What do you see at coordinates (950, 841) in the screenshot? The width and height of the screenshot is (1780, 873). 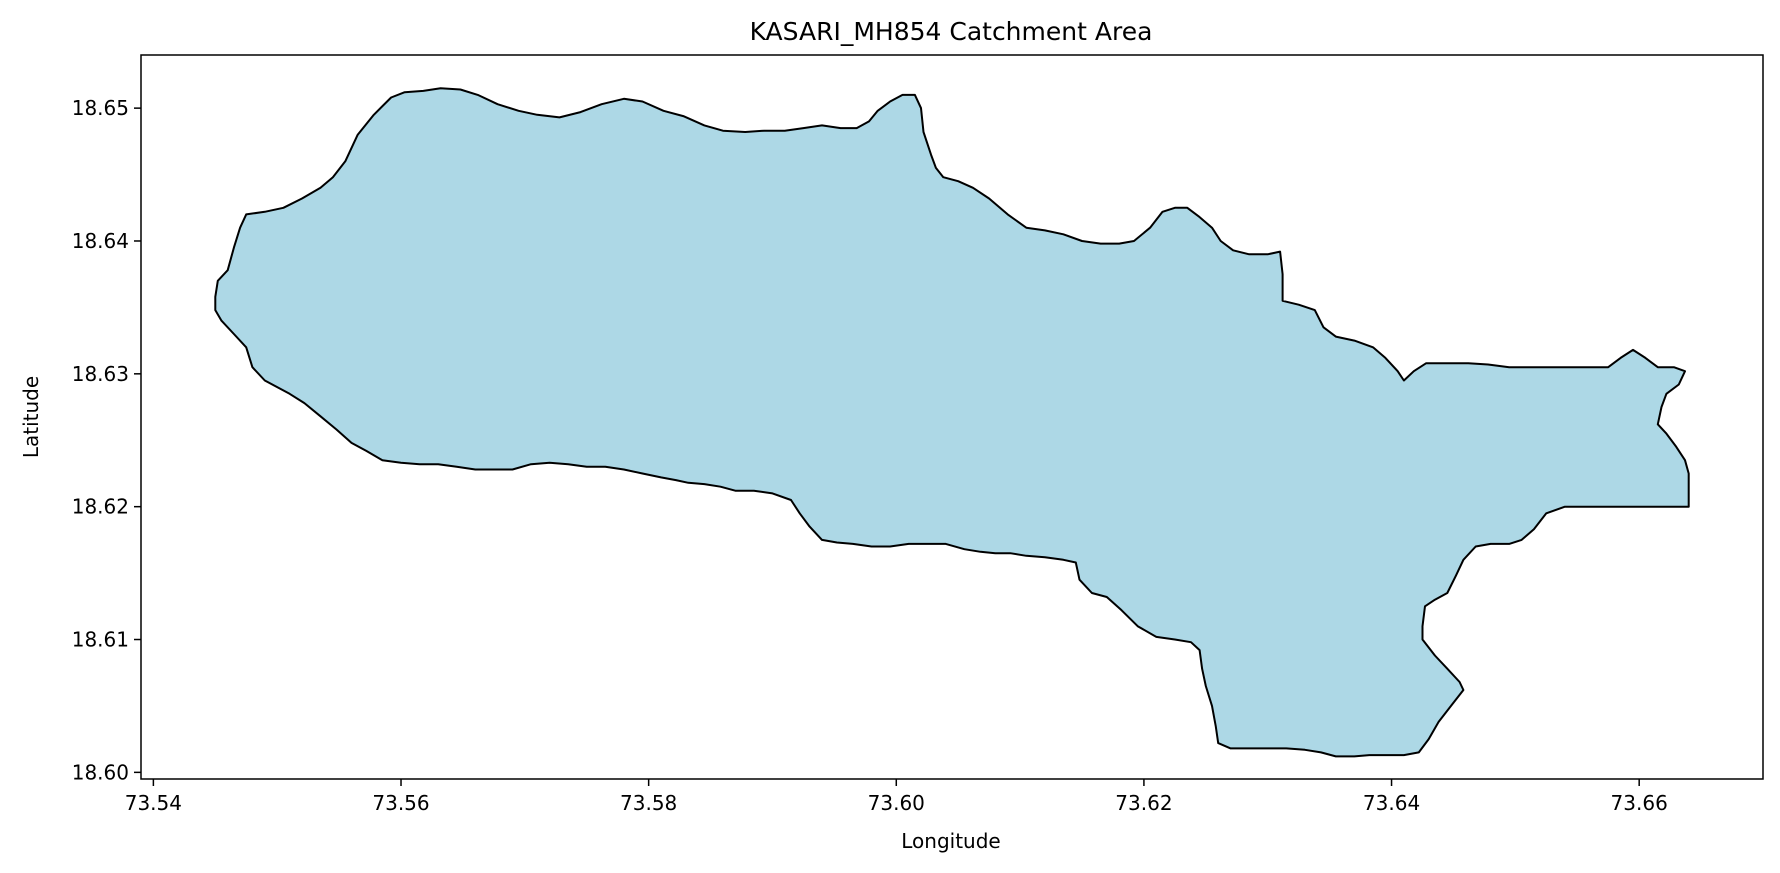 I see `x-axis-label: Longitude` at bounding box center [950, 841].